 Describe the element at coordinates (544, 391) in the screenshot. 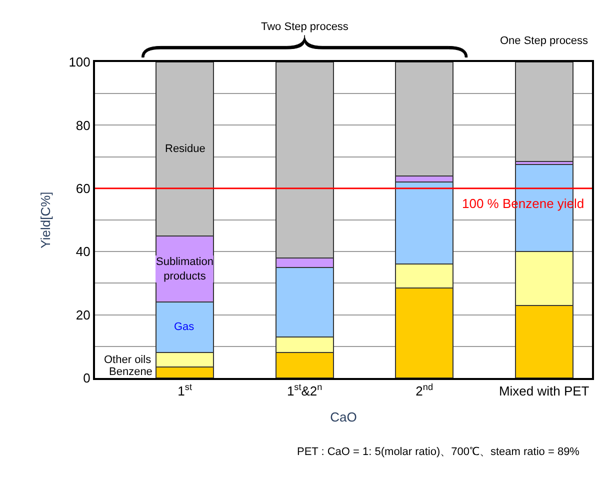

I see `x-tick-label: Mixed with PET` at that location.